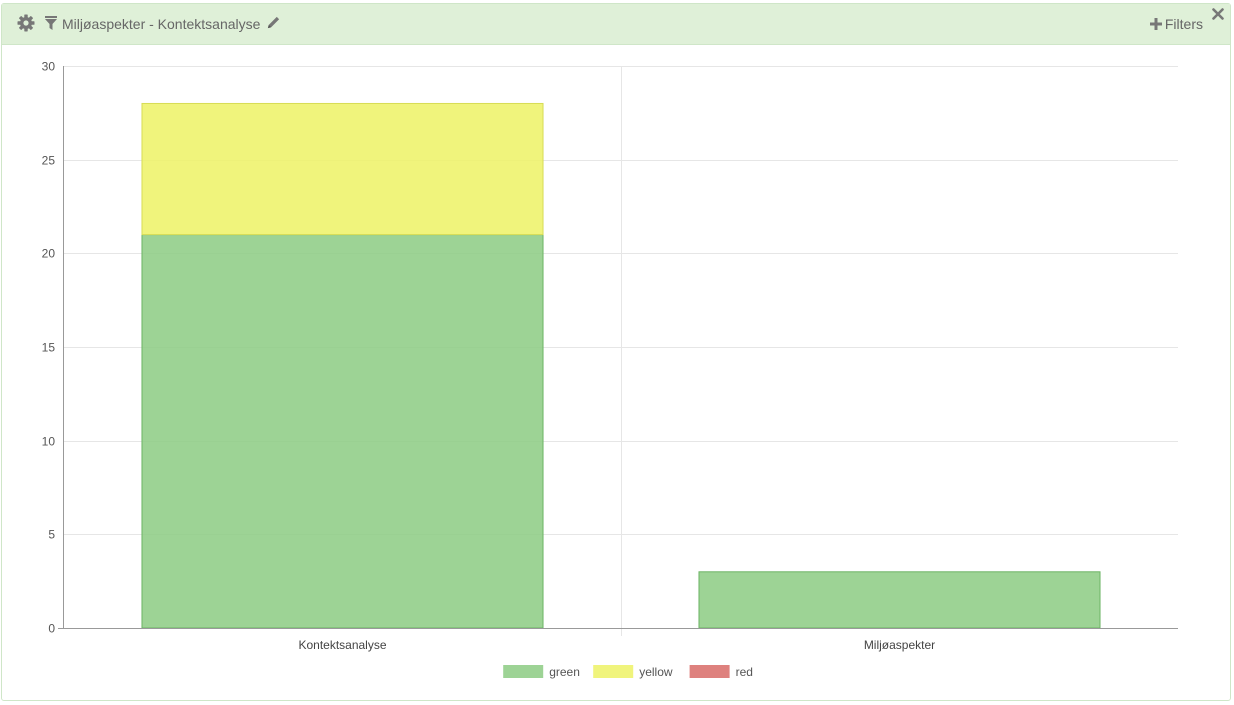 Image resolution: width=1234 pixels, height=705 pixels. What do you see at coordinates (161, 24) in the screenshot?
I see `widget-title-text: Miljøaspekter - Kontektsanalyse` at bounding box center [161, 24].